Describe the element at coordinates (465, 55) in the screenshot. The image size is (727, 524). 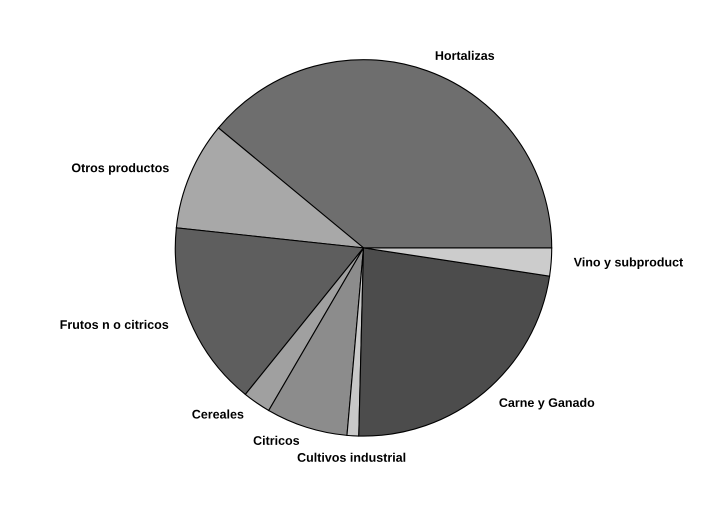
I see `slice-label: Hortalizas` at that location.